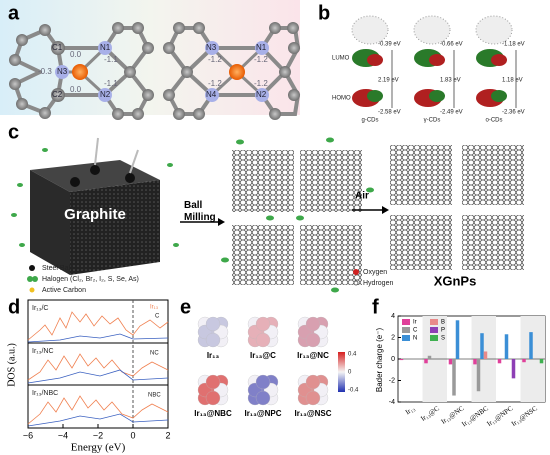 This screenshot has height=455, width=550. What do you see at coordinates (375, 272) in the screenshot?
I see `legend-label: Oxygen` at bounding box center [375, 272].